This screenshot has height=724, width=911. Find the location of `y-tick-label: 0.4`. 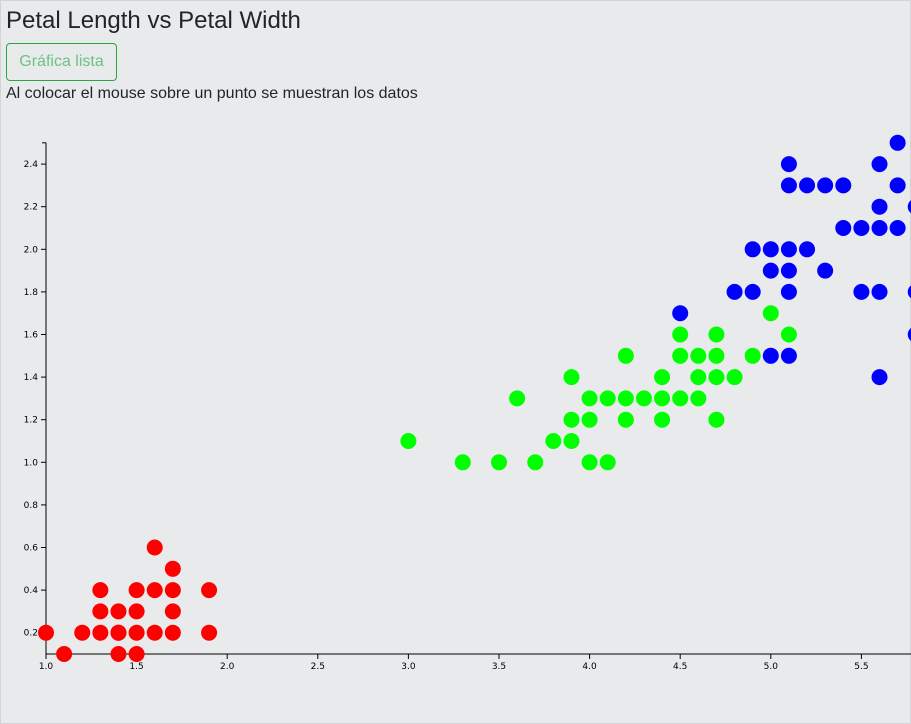

y-tick-label: 0.4 is located at coordinates (31, 591).